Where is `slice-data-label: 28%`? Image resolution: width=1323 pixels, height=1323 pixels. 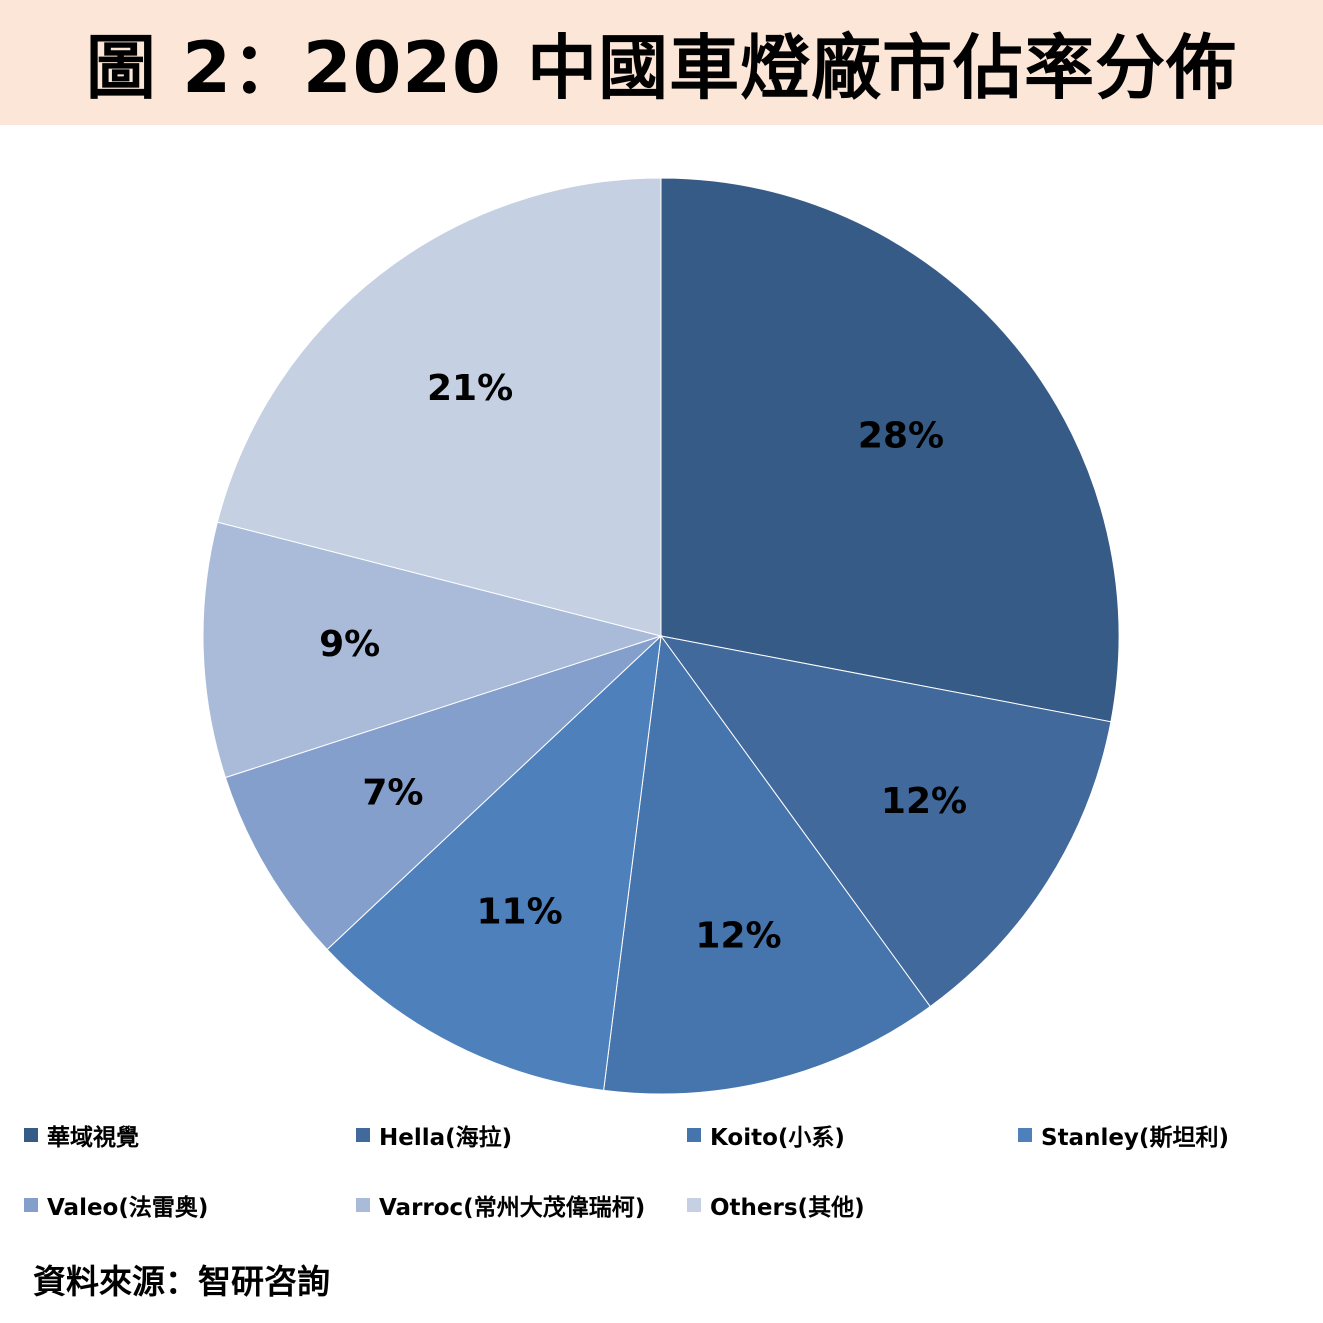 slice-data-label: 28% is located at coordinates (901, 436).